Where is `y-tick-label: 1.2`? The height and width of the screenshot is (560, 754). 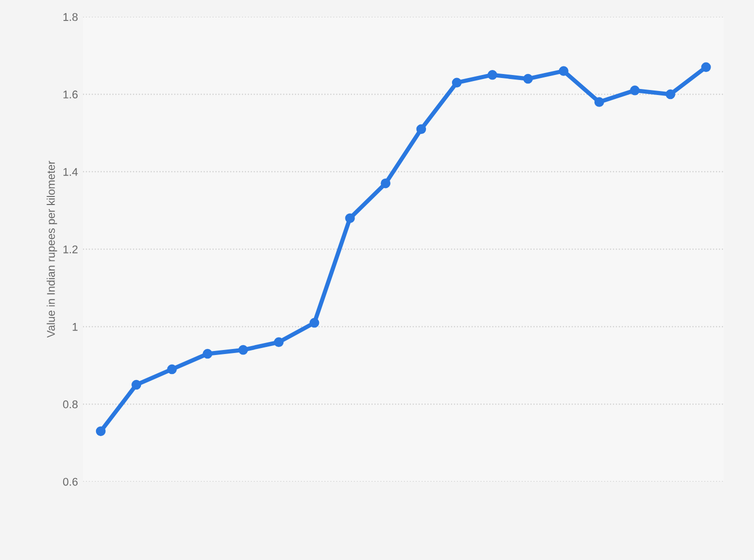 y-tick-label: 1.2 is located at coordinates (70, 249).